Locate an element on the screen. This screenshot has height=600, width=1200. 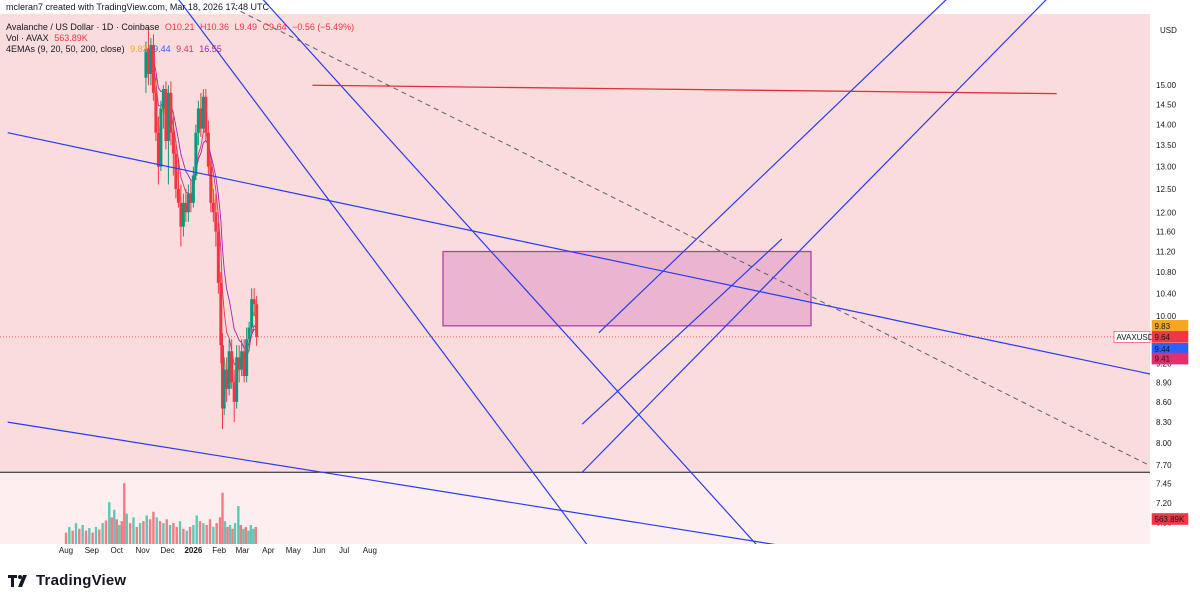
price-axis-bg is located at coordinates (1175, 300).